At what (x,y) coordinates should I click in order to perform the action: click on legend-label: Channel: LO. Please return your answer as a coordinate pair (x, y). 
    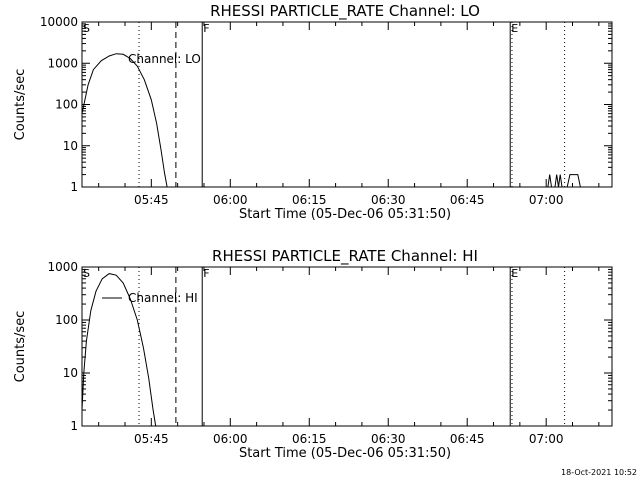
    Looking at the image, I should click on (164, 59).